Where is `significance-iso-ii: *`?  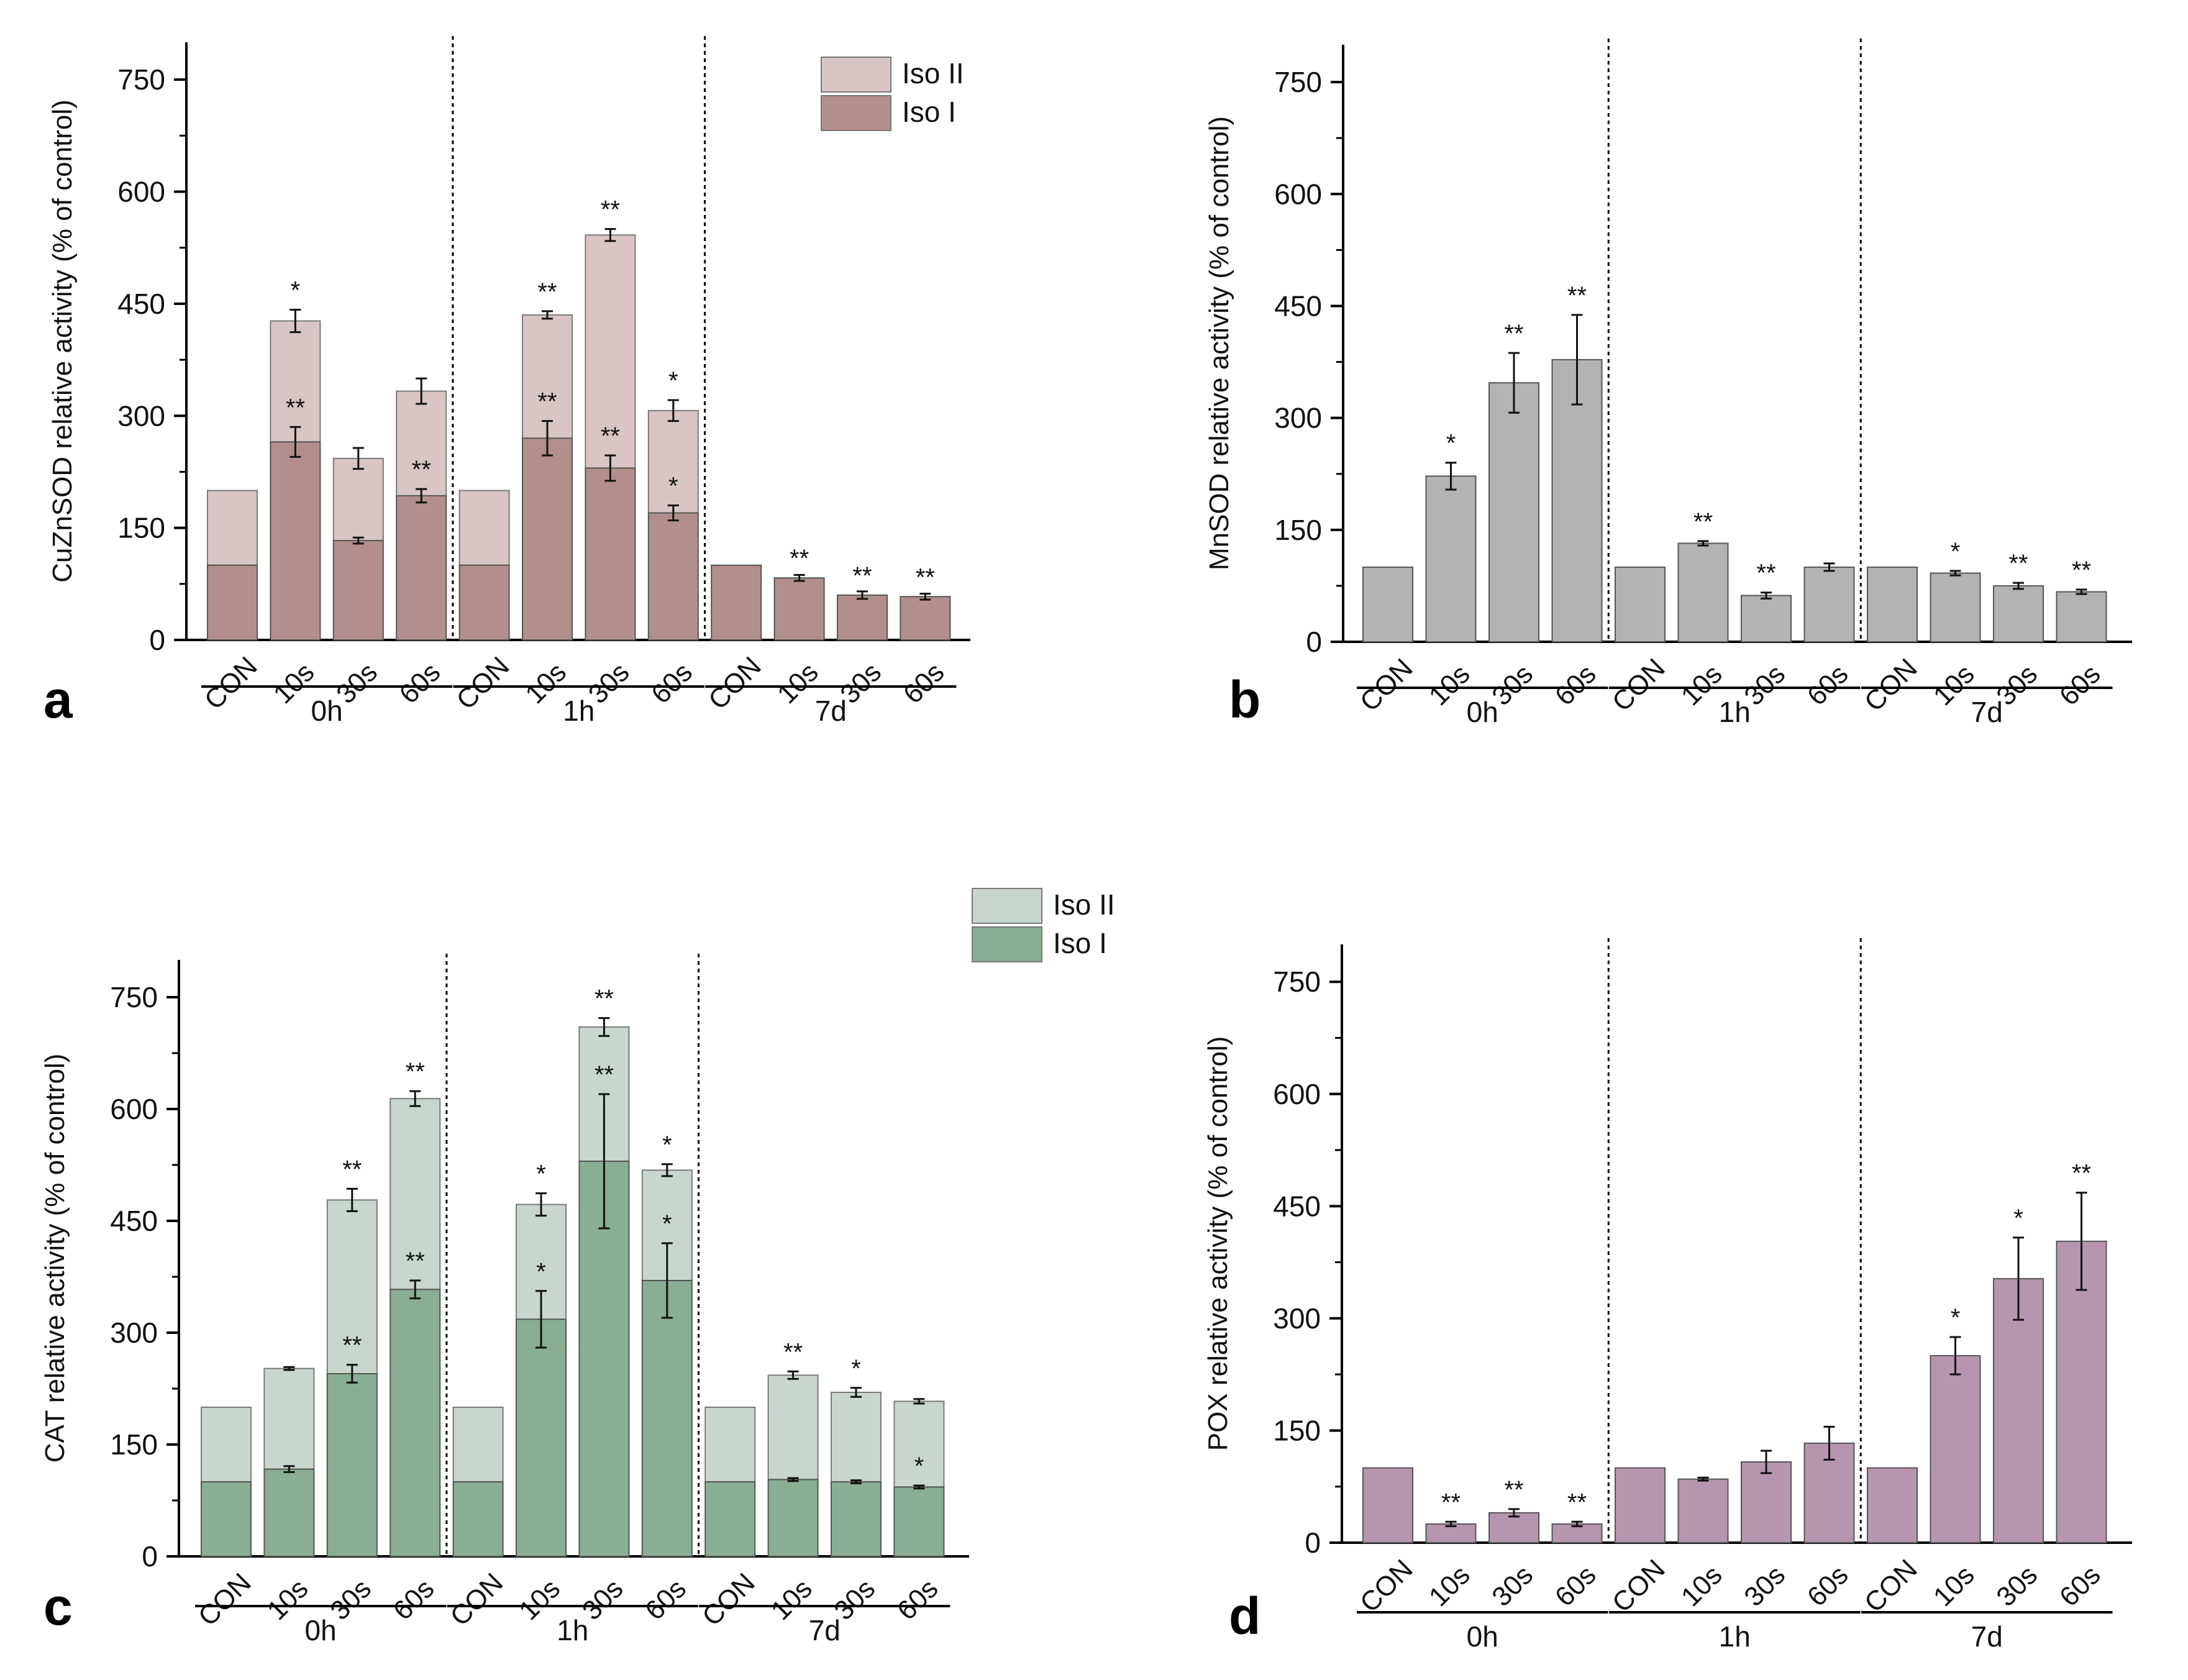
significance-iso-ii: * is located at coordinates (856, 1368).